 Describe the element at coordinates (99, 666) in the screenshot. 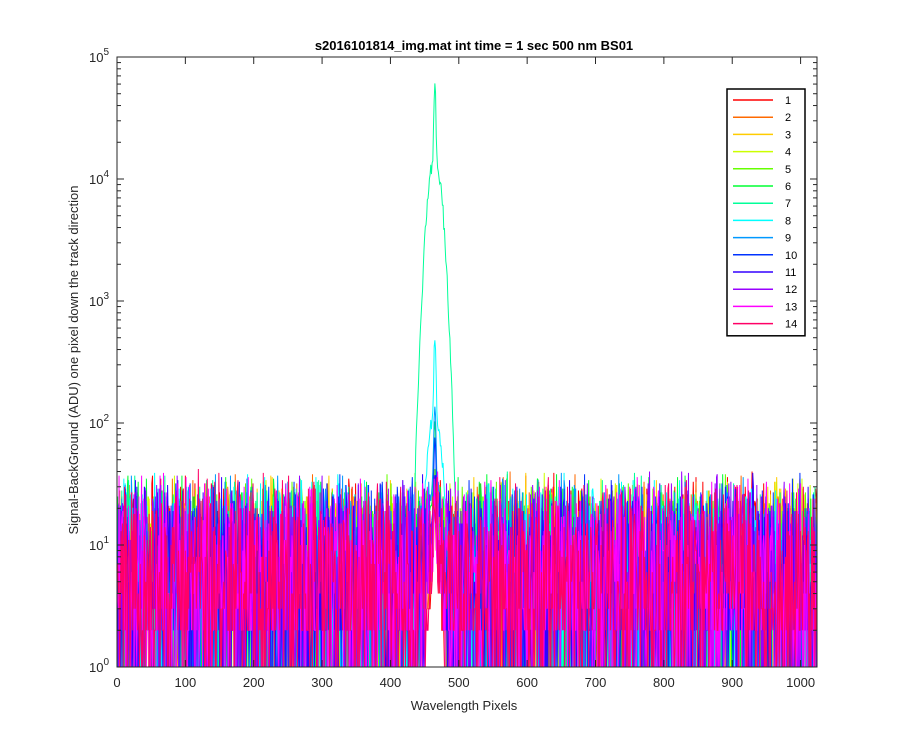

I see `y-tick-label-1: 10⁰` at that location.